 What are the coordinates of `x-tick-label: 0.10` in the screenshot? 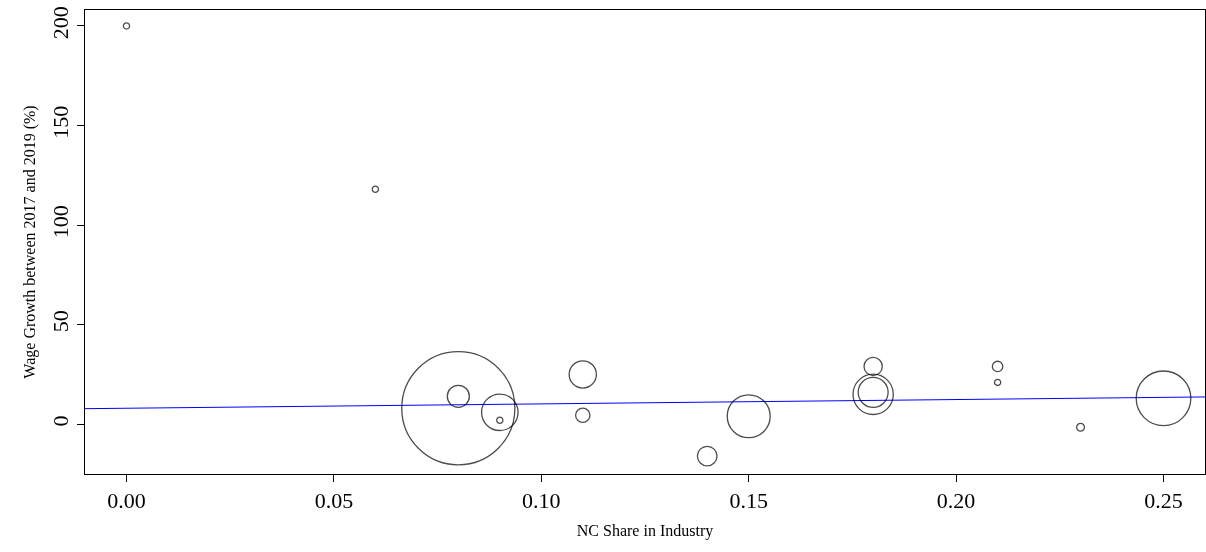 It's located at (541, 501).